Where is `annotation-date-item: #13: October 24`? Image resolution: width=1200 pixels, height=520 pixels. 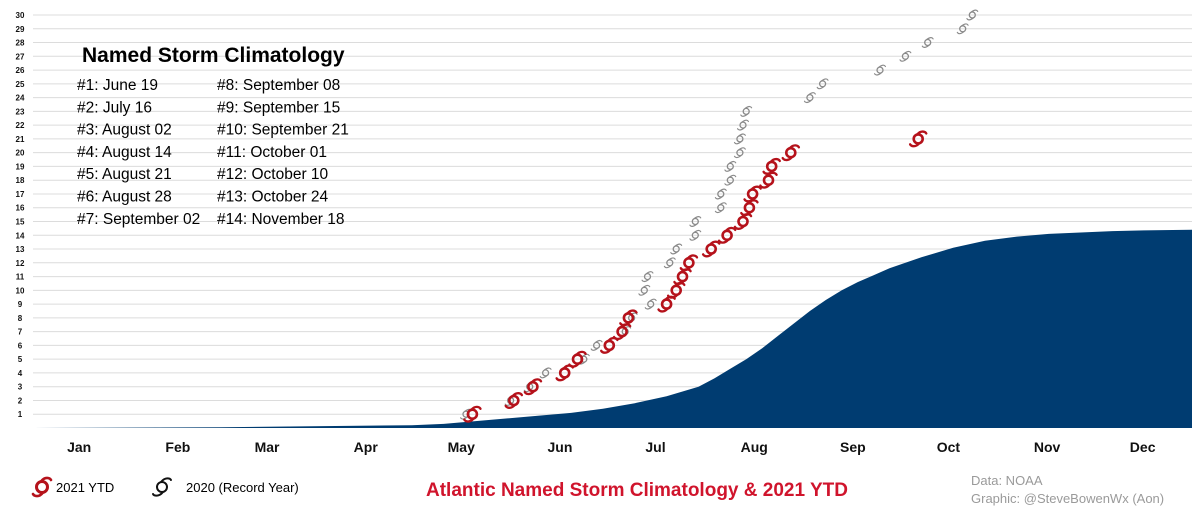 annotation-date-item: #13: October 24 is located at coordinates (273, 197).